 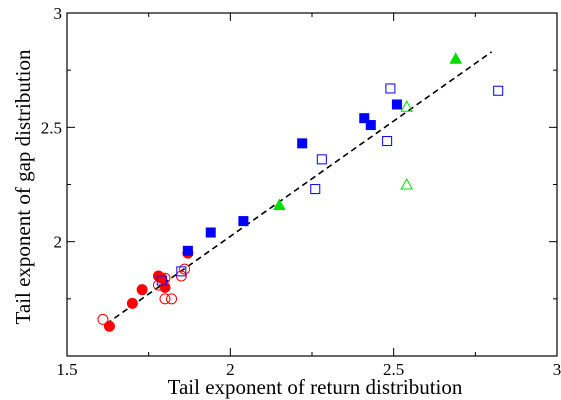 What do you see at coordinates (58, 13) in the screenshot?
I see `y-tick-label: 3` at bounding box center [58, 13].